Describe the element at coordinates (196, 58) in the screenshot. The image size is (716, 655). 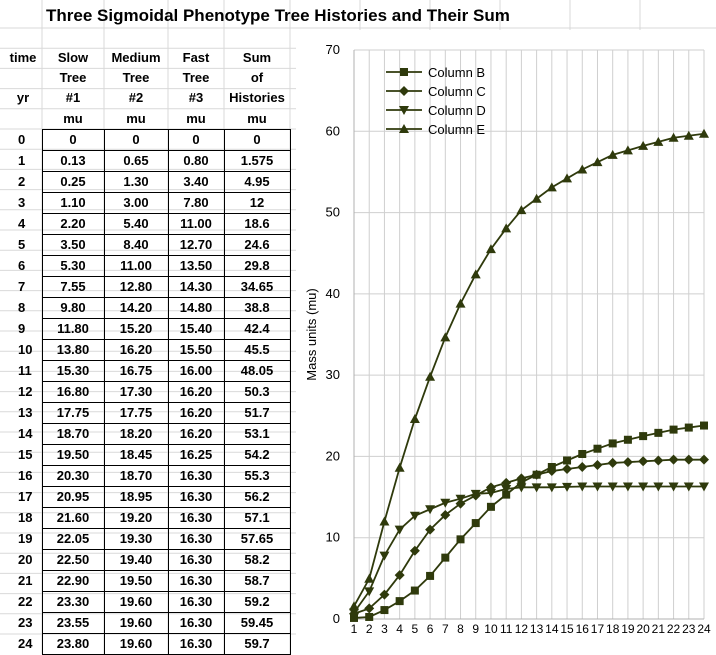
I see `table-header-cell: Fast` at that location.